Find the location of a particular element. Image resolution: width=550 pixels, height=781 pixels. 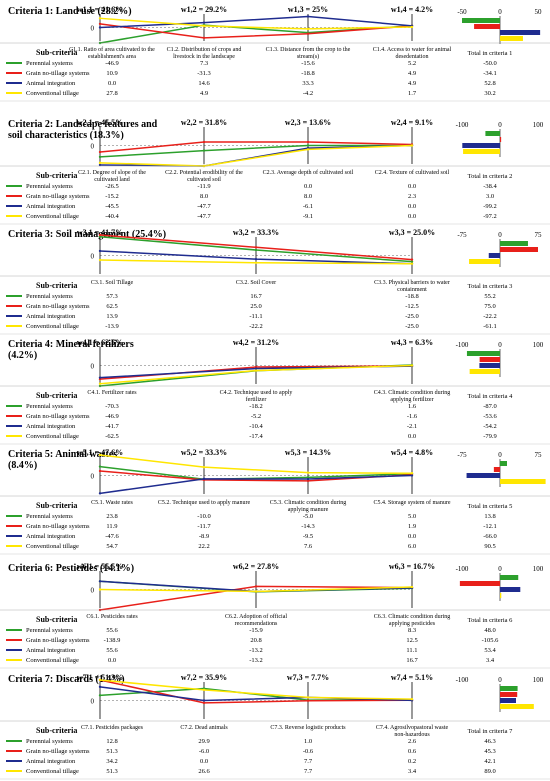

criteria-title: Criteria 6: Pesticides (14.1%) is located at coordinates (71, 568).